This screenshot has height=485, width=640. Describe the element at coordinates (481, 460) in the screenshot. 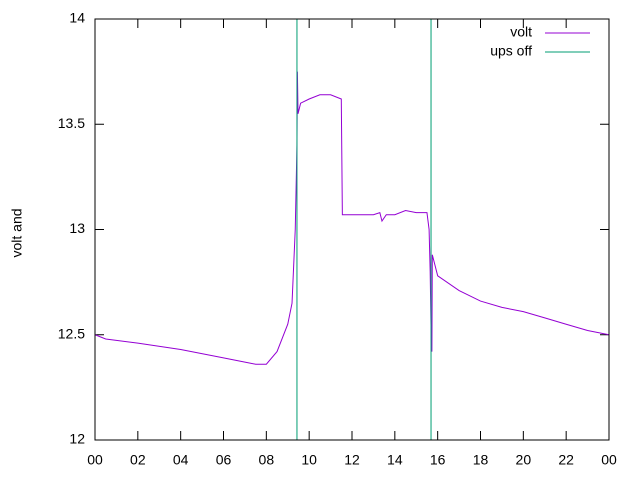

I see `x-tick-label: 18` at that location.